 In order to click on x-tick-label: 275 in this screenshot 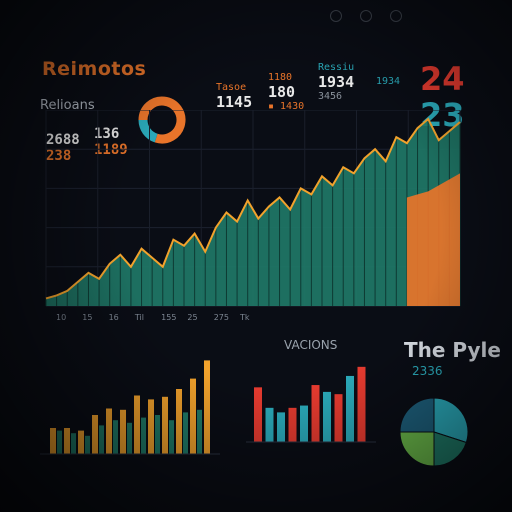, I will do `click(221, 317)`.